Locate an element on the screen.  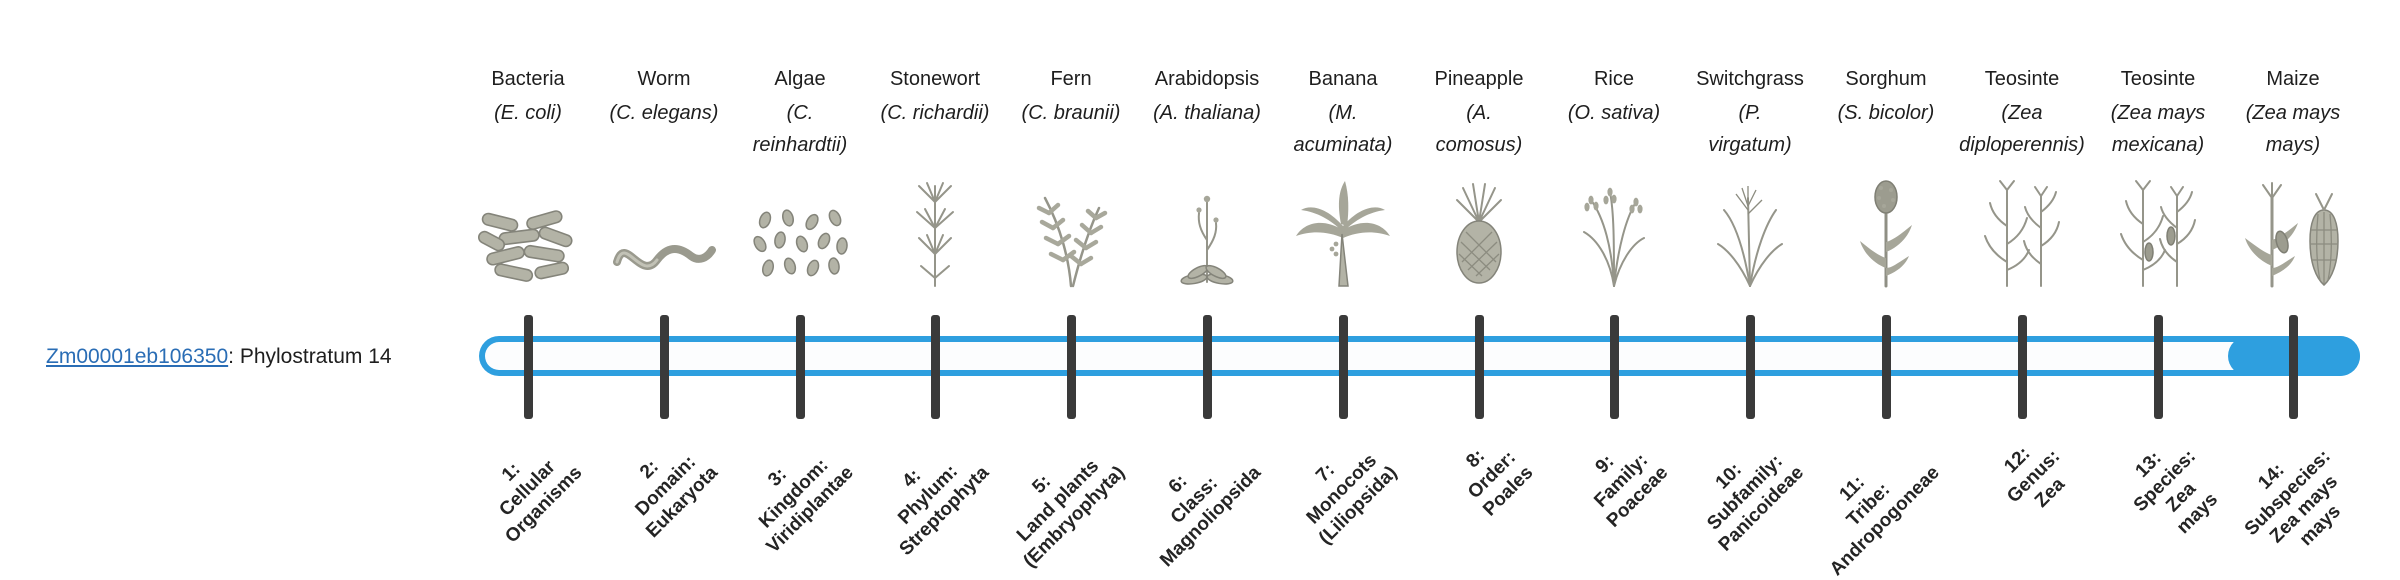
organism-scientific-name: (Zea mays mays) is located at coordinates (2293, 129).